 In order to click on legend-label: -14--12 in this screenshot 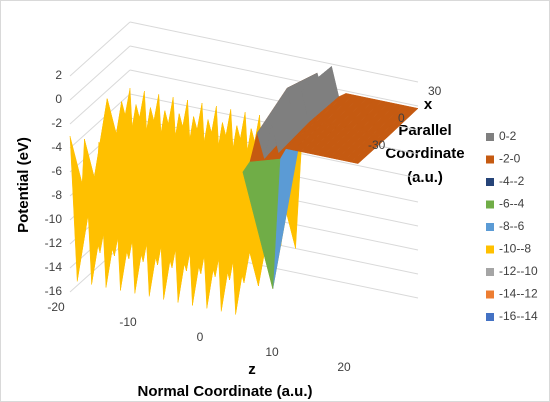, I will do `click(518, 294)`.